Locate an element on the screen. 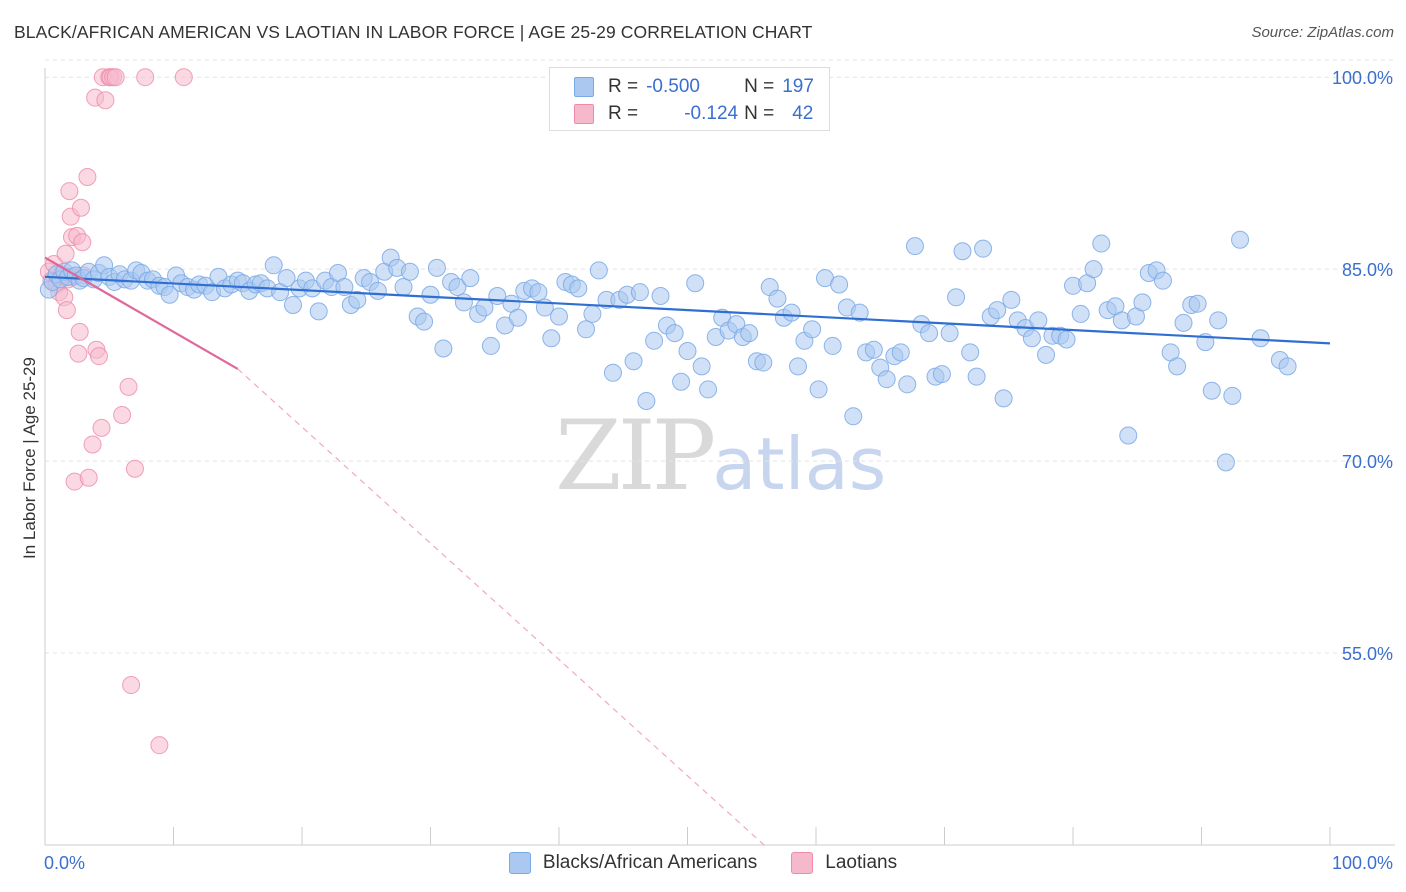 The height and width of the screenshot is (892, 1406). series-legend: Blacks/African Americans Laotians is located at coordinates (703, 863).